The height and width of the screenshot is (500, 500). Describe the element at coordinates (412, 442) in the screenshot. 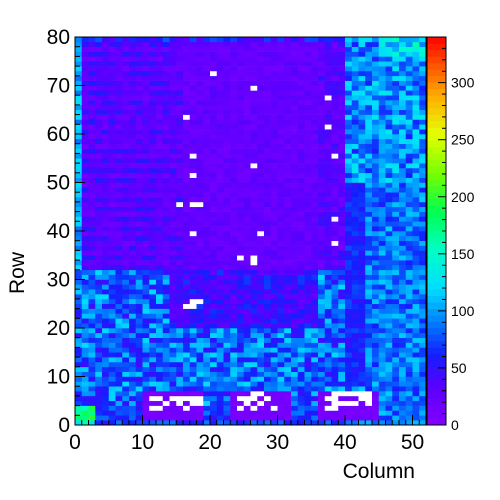

I see `x-tick-label: 50` at that location.